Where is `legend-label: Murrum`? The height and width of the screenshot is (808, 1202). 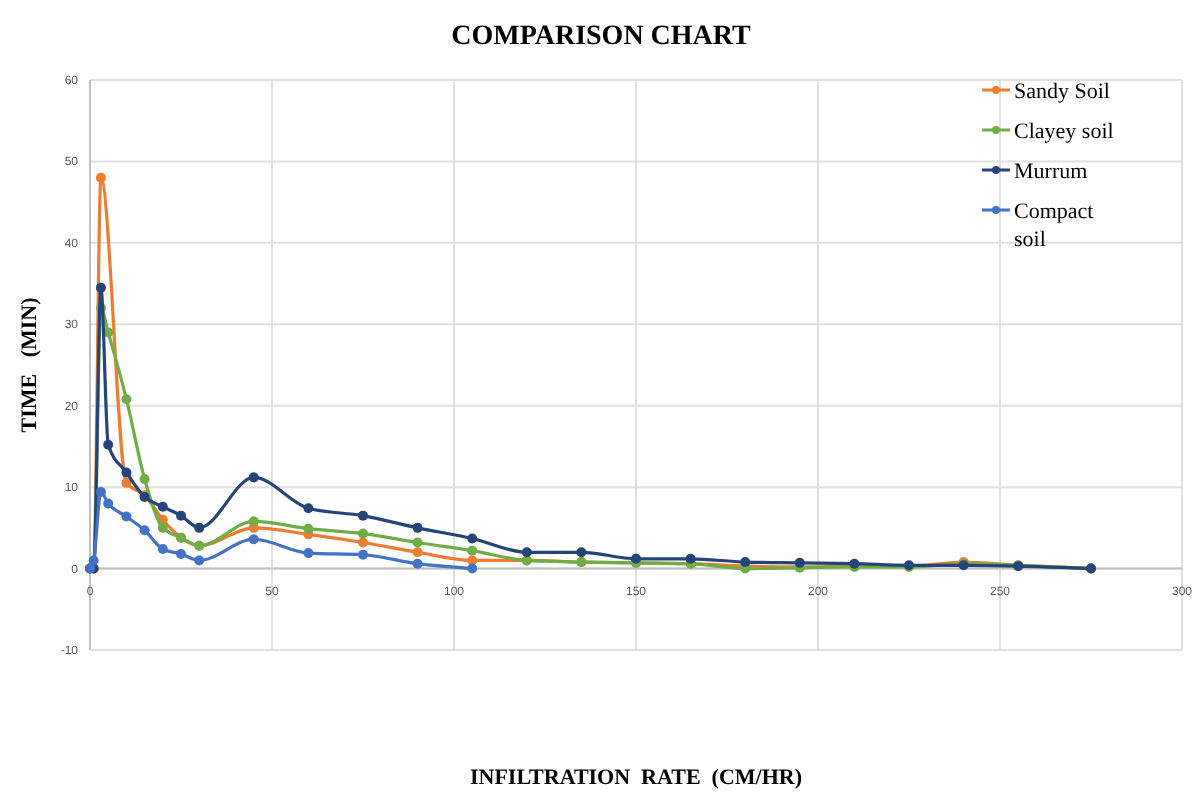 legend-label: Murrum is located at coordinates (1051, 172).